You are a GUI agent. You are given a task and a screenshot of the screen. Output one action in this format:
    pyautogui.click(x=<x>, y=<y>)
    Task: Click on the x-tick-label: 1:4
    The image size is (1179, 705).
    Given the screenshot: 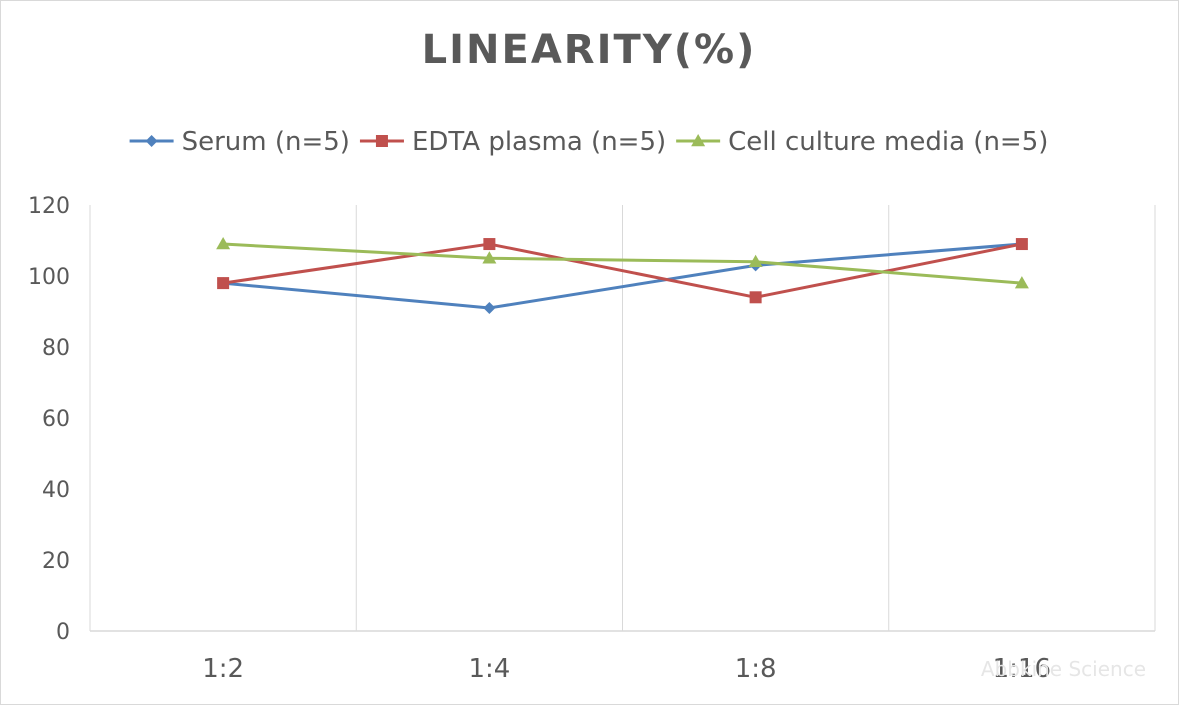 What is the action you would take?
    pyautogui.click(x=489, y=669)
    